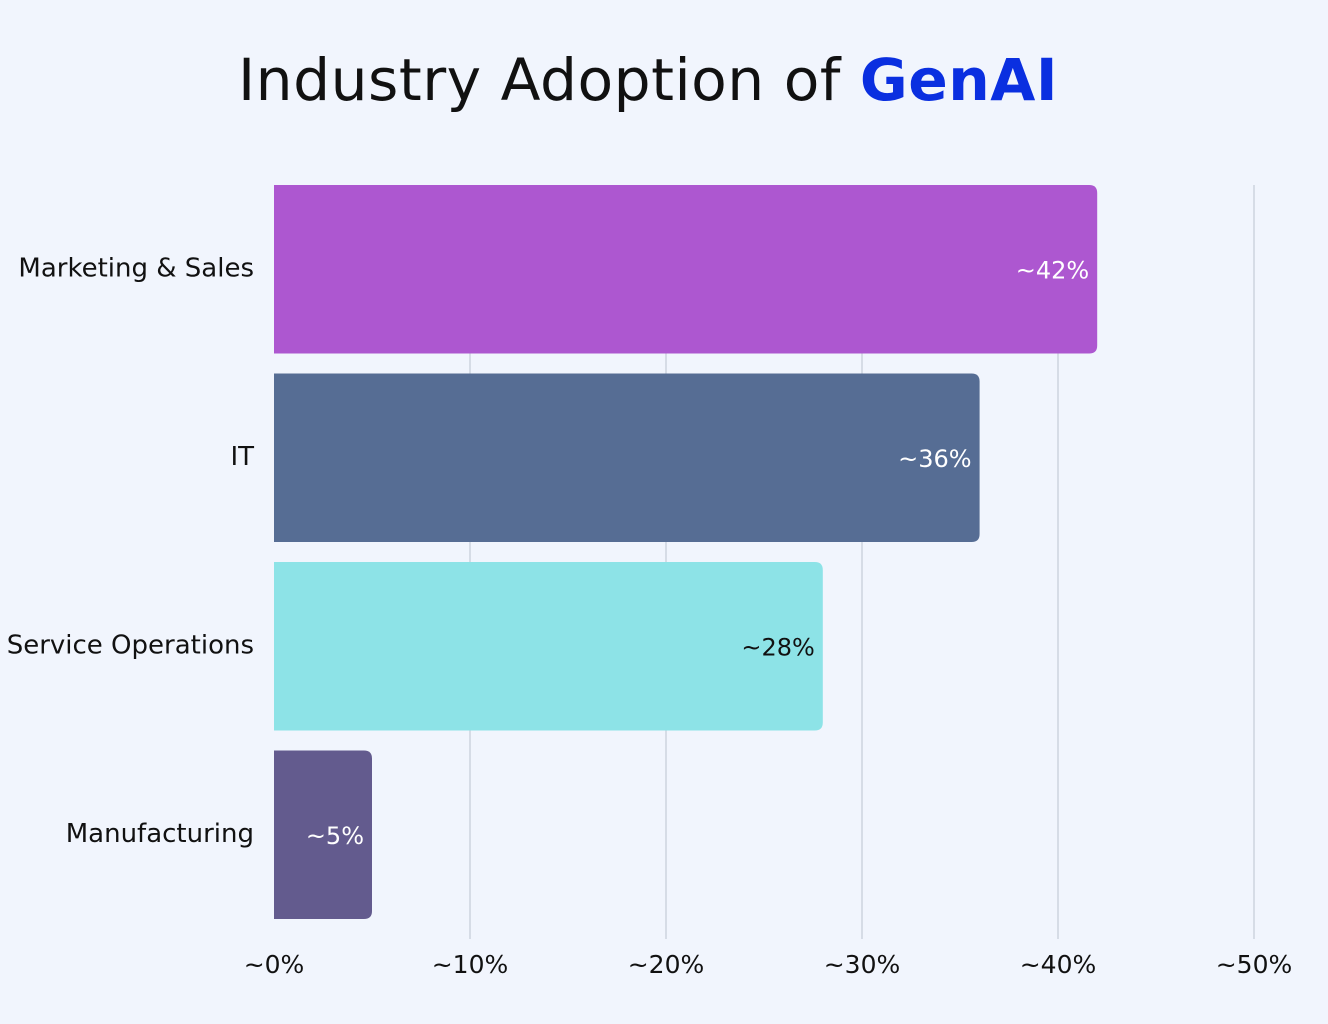 This screenshot has height=1024, width=1328. What do you see at coordinates (768, 964) in the screenshot?
I see `x-axis-tick-labels: ~0% ~10% ~20% ~30% ~40% ~50%` at bounding box center [768, 964].